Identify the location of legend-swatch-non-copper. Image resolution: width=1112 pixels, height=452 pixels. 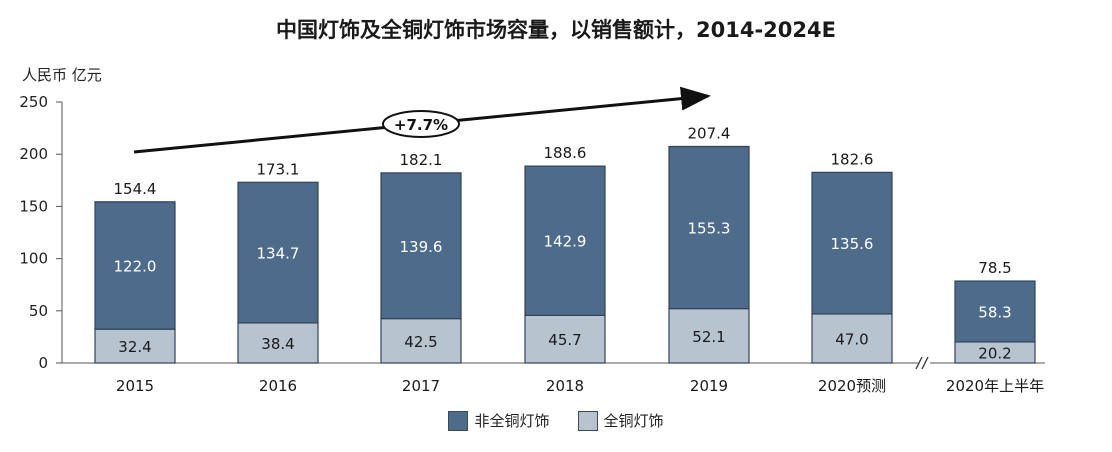
(458, 420).